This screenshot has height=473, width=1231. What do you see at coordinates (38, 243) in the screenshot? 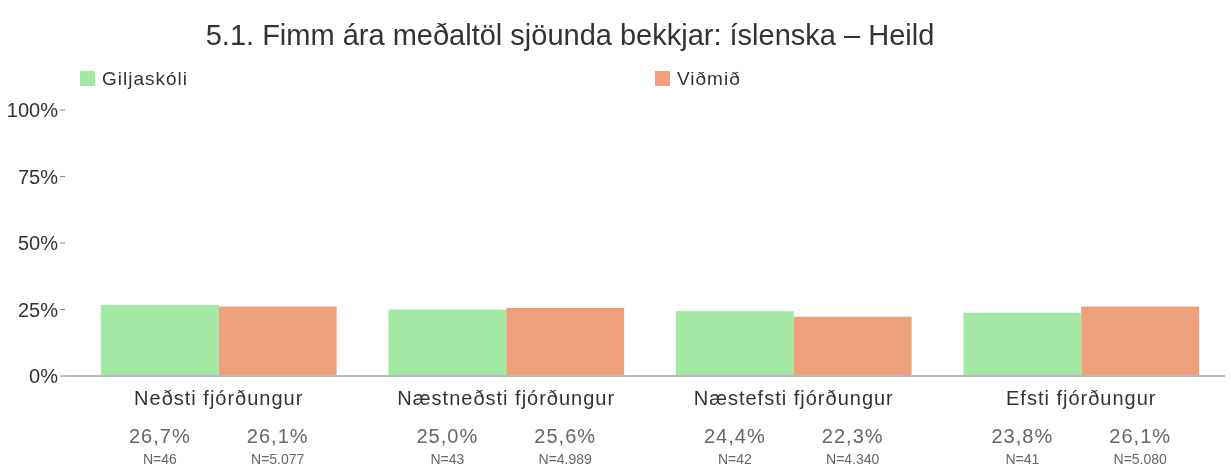
I see `y-tick-label: 50%` at bounding box center [38, 243].